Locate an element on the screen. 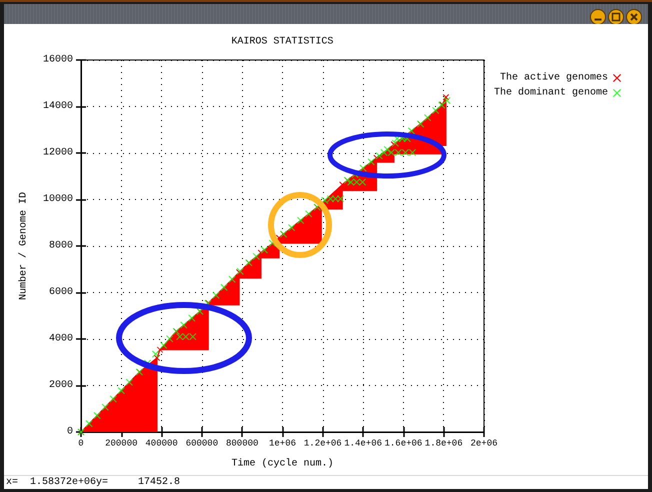  y-tick-label: 10000 is located at coordinates (57, 199).